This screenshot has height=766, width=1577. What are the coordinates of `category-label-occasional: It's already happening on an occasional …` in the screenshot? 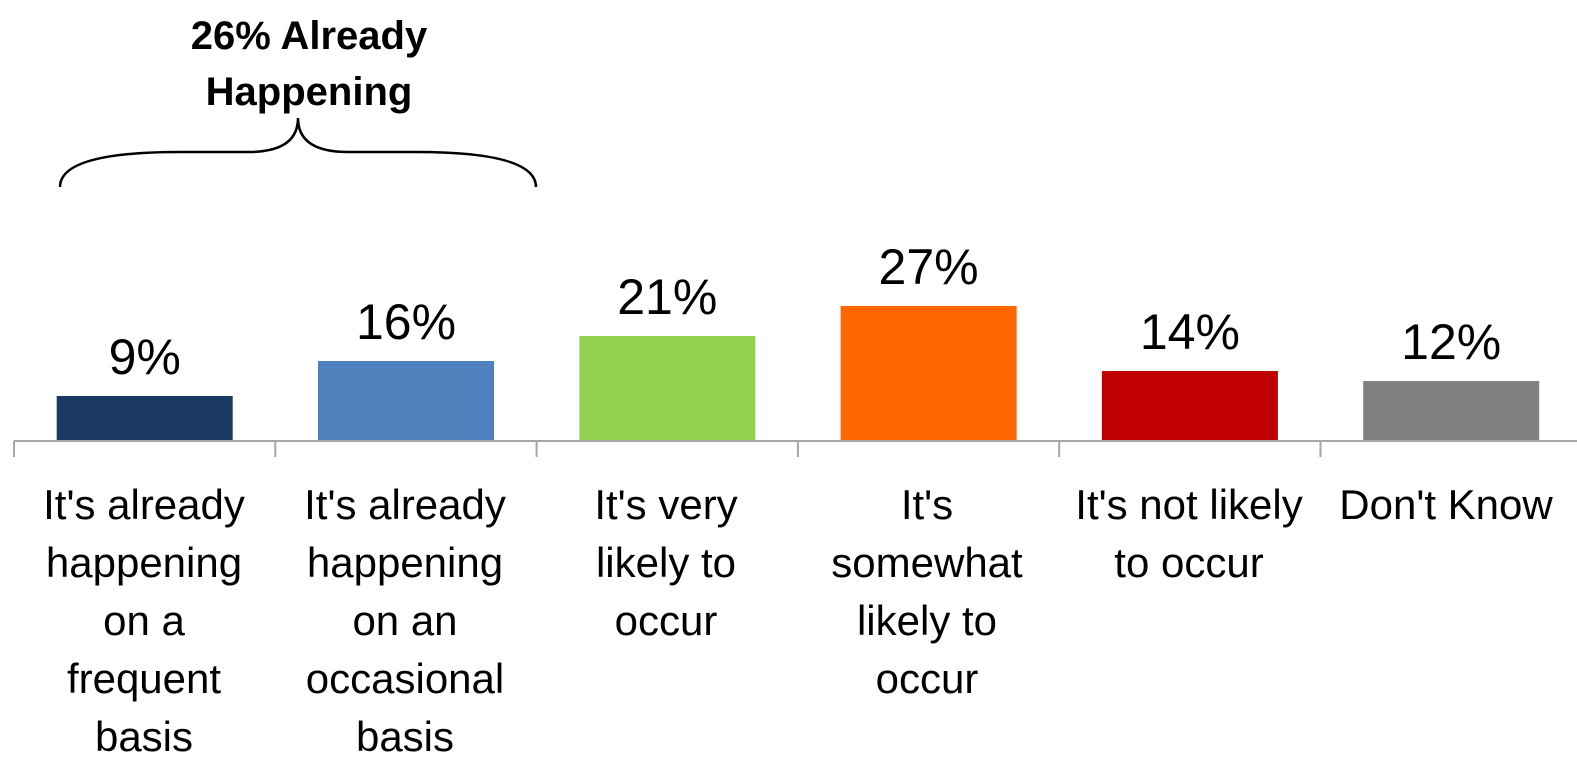 It's located at (405, 620).